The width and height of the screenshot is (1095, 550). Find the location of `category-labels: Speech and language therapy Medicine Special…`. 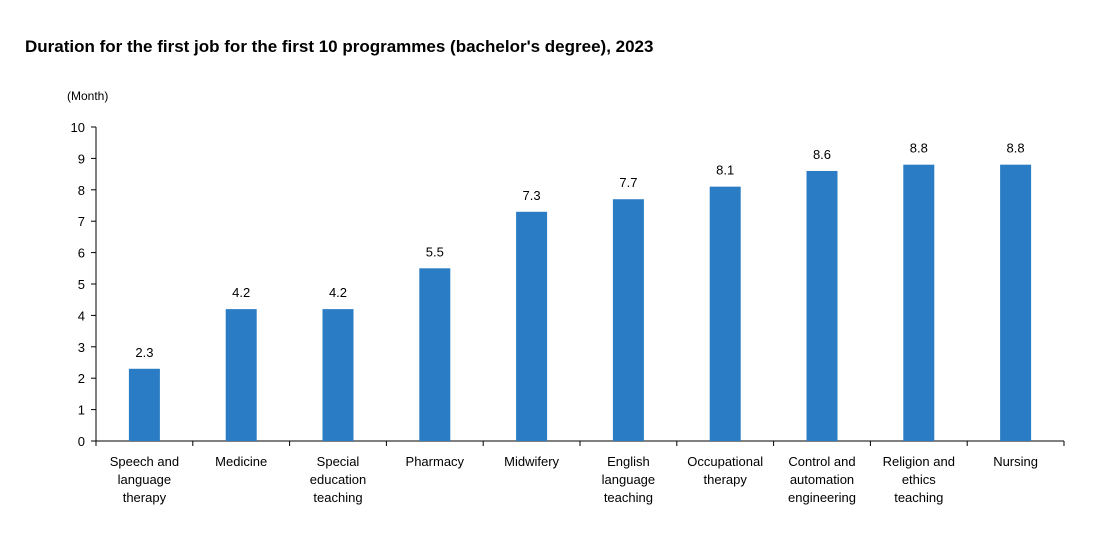

category-labels: Speech and language therapy Medicine Special… is located at coordinates (574, 479).